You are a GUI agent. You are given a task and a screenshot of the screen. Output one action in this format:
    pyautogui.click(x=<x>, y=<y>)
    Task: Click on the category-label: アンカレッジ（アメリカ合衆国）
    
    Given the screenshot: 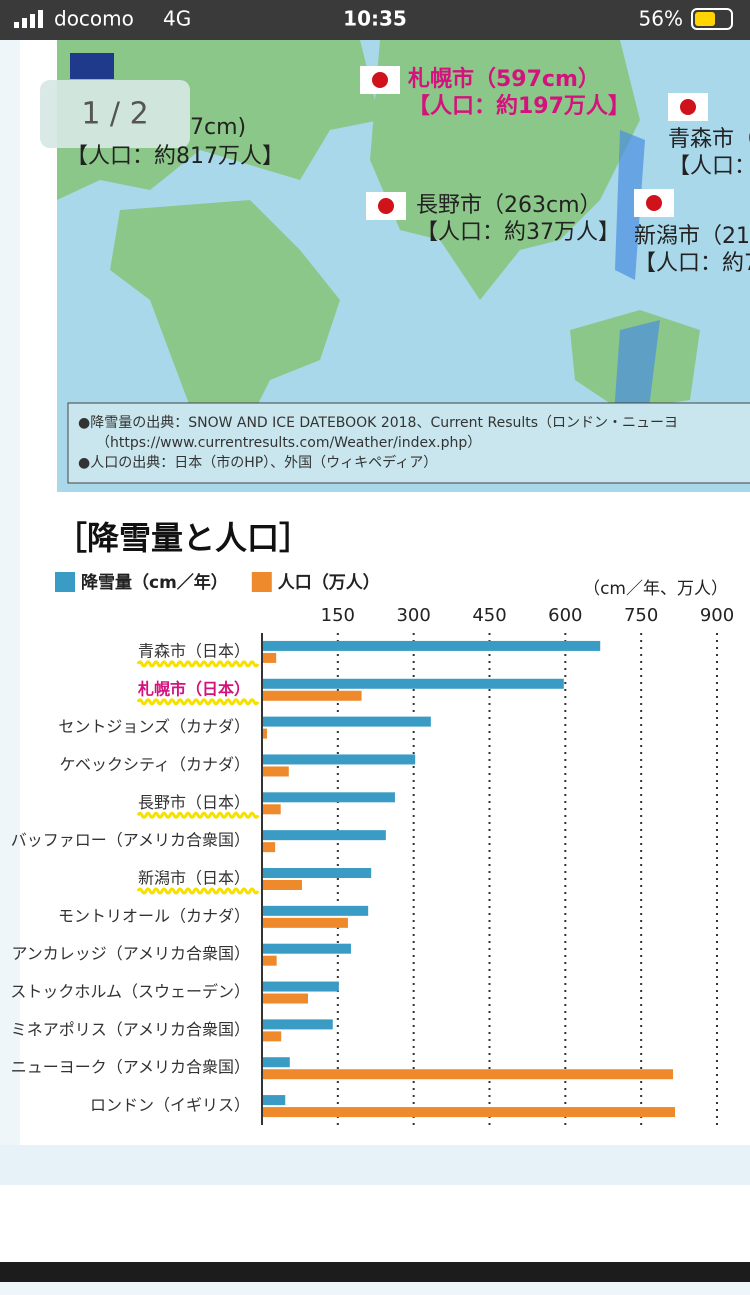 What is the action you would take?
    pyautogui.click(x=130, y=953)
    